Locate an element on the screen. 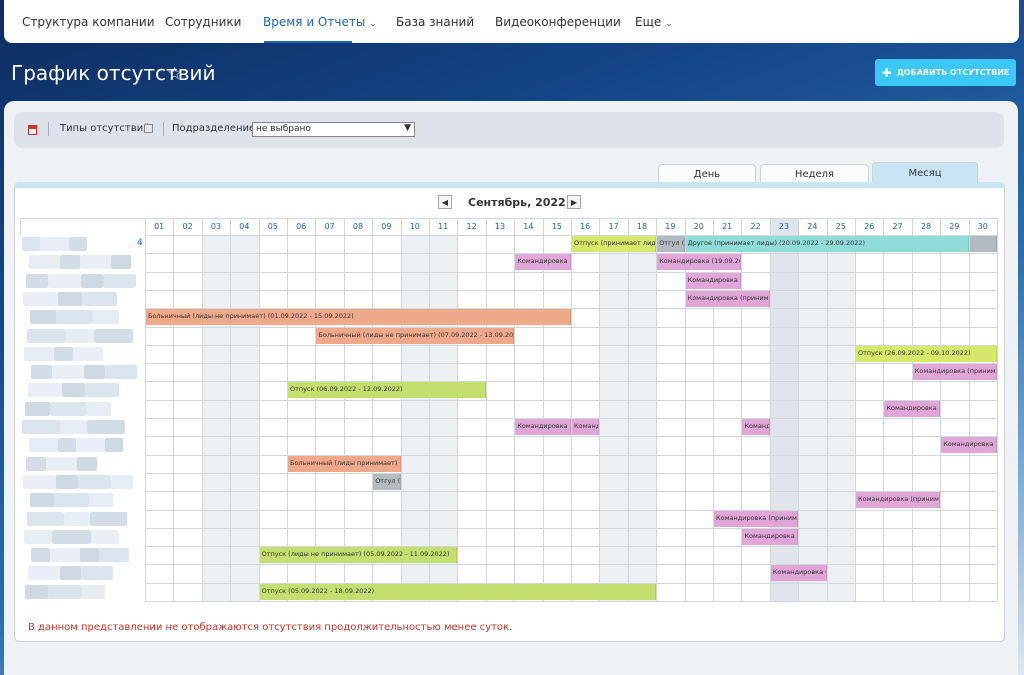 The image size is (1024, 675). absence-bar: Отпуск (05.09.2022 - 18.09.2022) is located at coordinates (458, 591).